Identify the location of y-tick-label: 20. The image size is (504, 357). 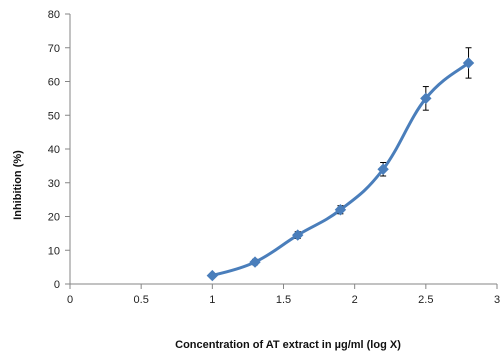
(54, 218).